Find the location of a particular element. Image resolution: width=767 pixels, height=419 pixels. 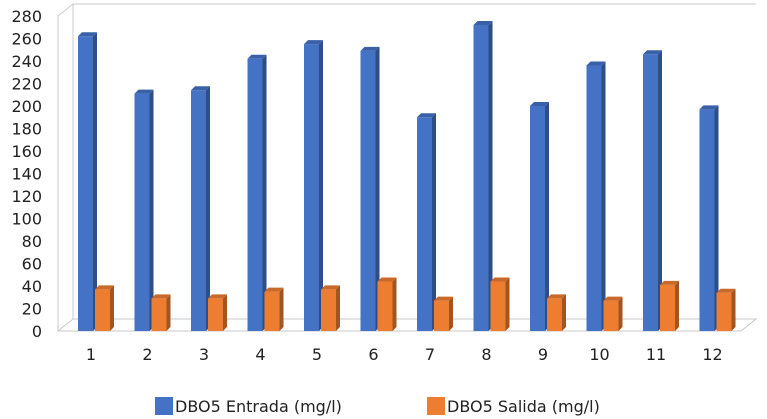

x-tick-label: 9 is located at coordinates (543, 354).